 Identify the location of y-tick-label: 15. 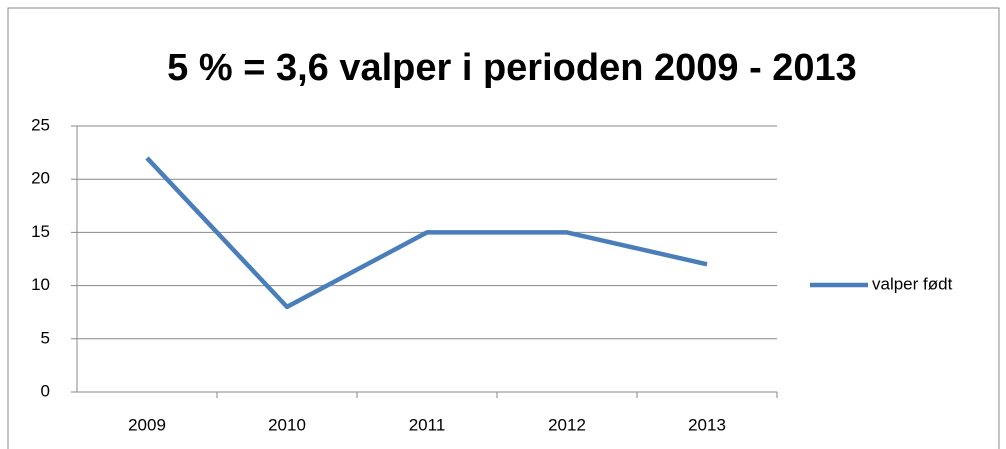
(40, 231).